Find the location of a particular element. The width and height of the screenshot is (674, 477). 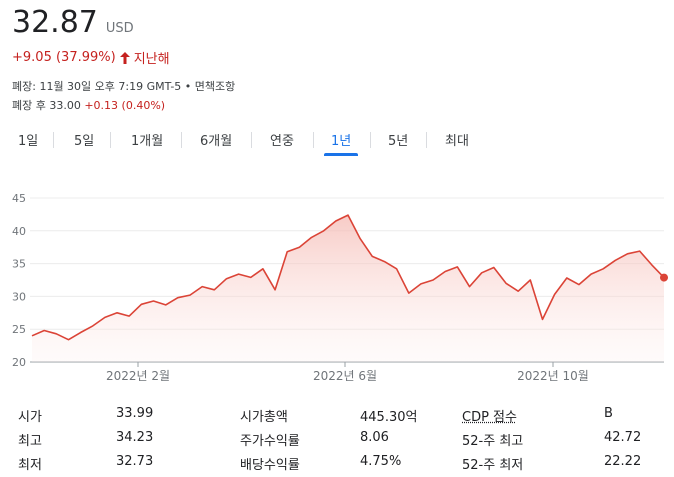

current-price: 32.87 is located at coordinates (55, 22).